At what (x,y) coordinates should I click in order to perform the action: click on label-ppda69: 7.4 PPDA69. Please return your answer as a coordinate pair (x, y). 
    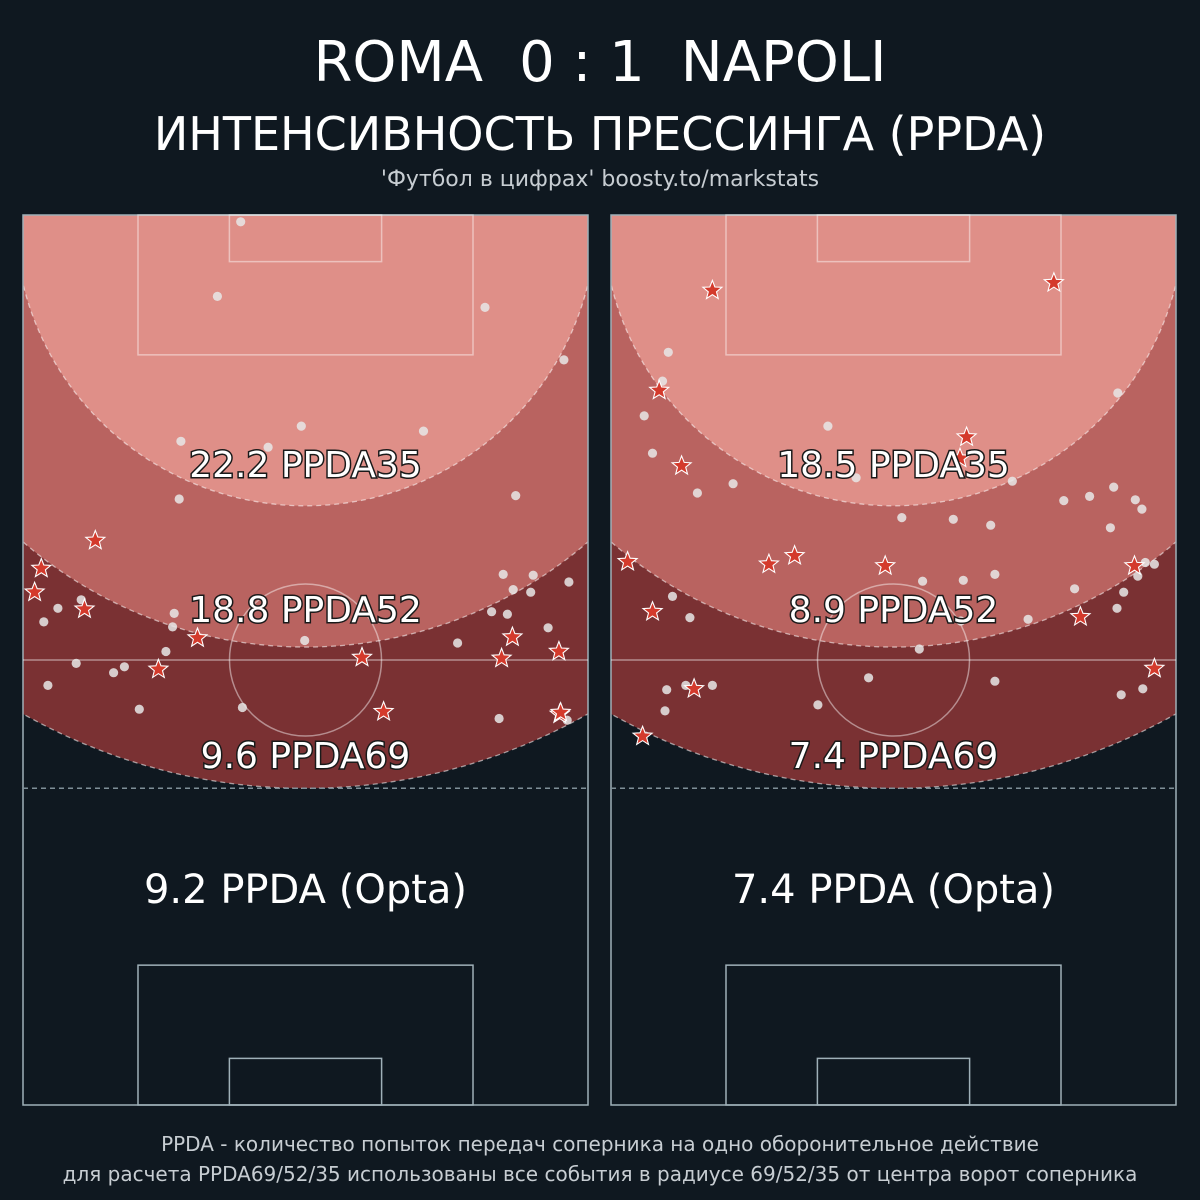
    Looking at the image, I should click on (894, 756).